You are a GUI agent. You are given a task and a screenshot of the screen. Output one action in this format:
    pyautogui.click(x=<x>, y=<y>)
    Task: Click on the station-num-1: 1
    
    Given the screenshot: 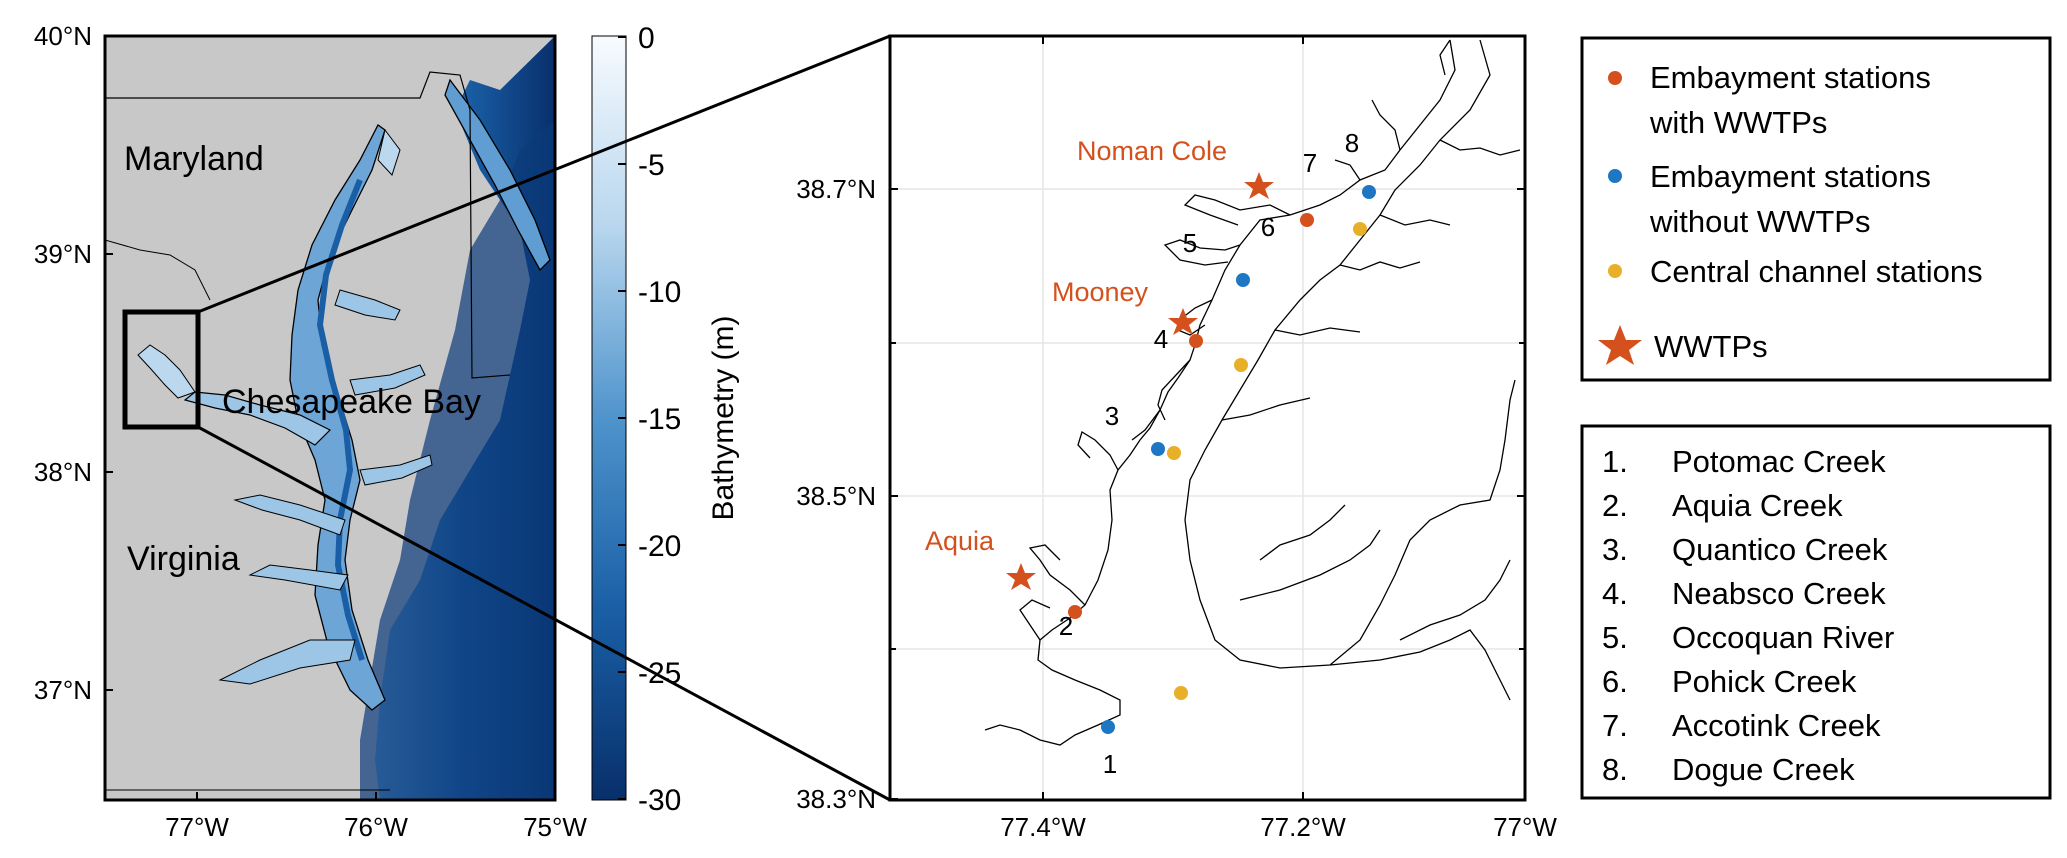 What is the action you would take?
    pyautogui.click(x=1110, y=764)
    